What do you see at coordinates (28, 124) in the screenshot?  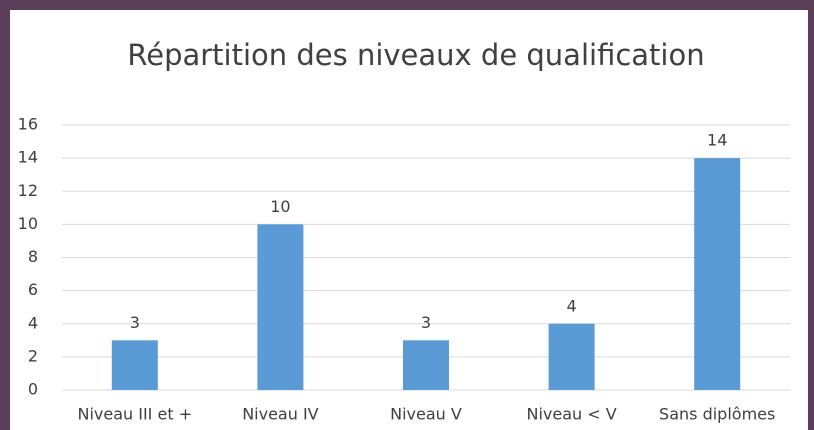 I see `y-tick-label: 16` at bounding box center [28, 124].